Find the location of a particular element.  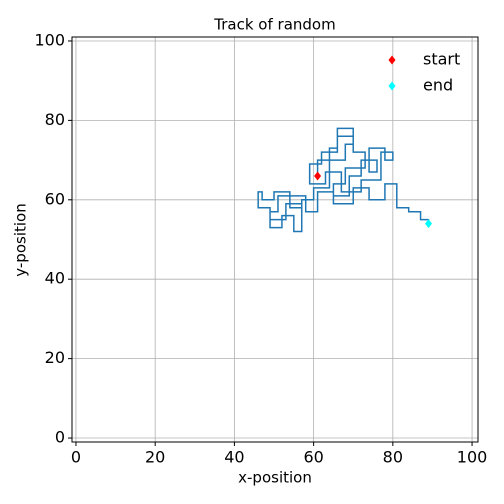

y-tick-label: 100 is located at coordinates (49, 39).